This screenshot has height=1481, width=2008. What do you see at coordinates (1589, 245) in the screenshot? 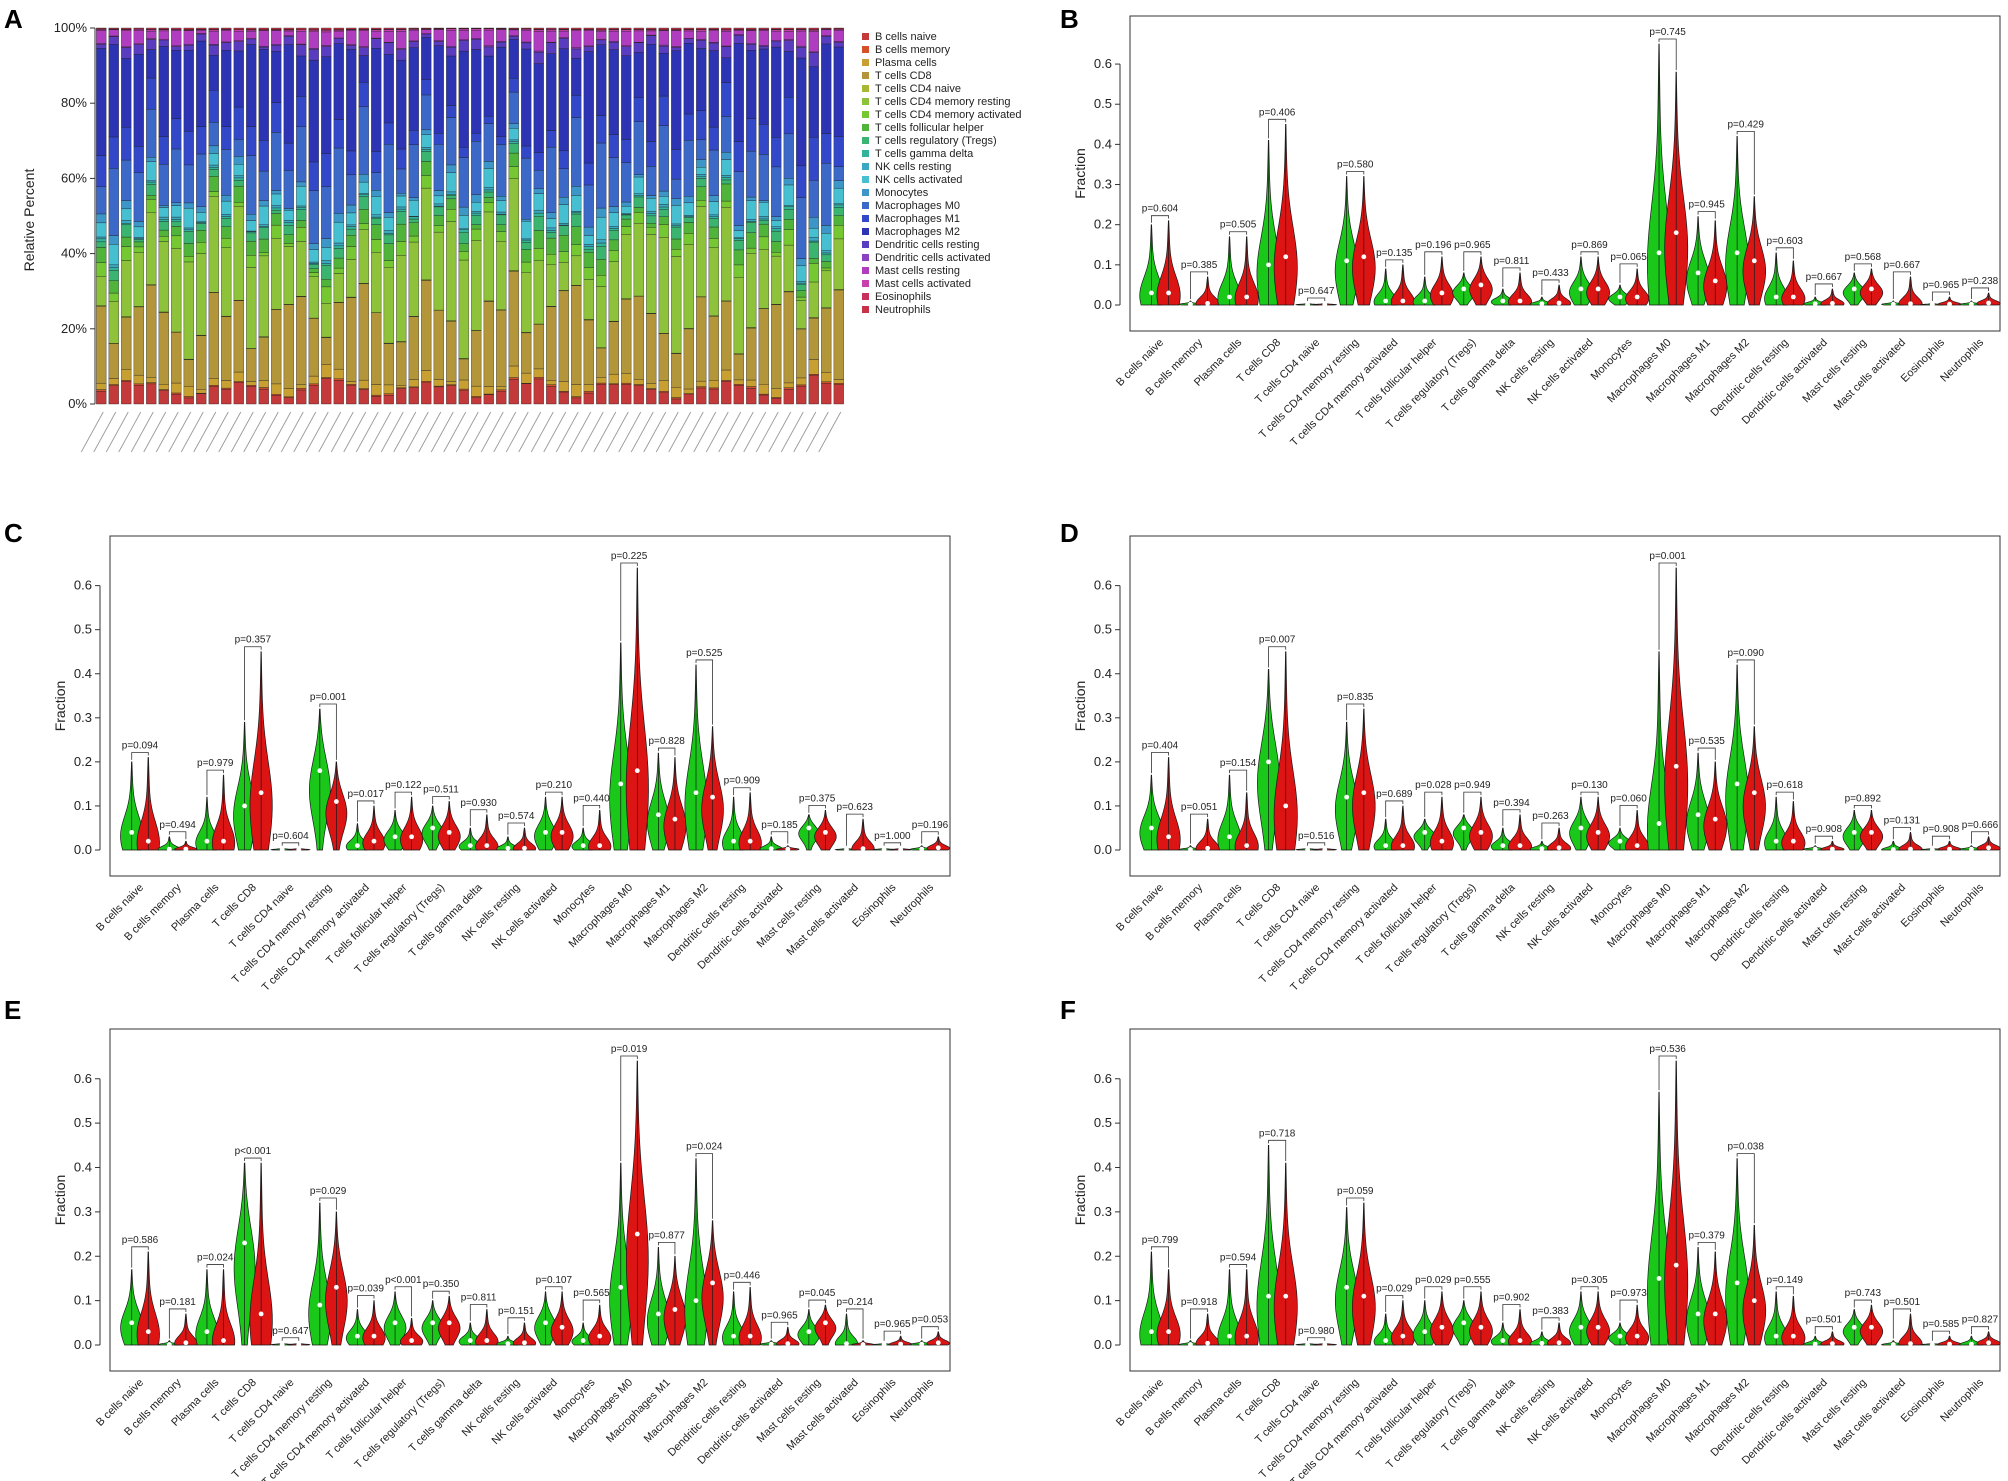
I see `panelB-pvalue-label: p=0.869` at bounding box center [1589, 245].